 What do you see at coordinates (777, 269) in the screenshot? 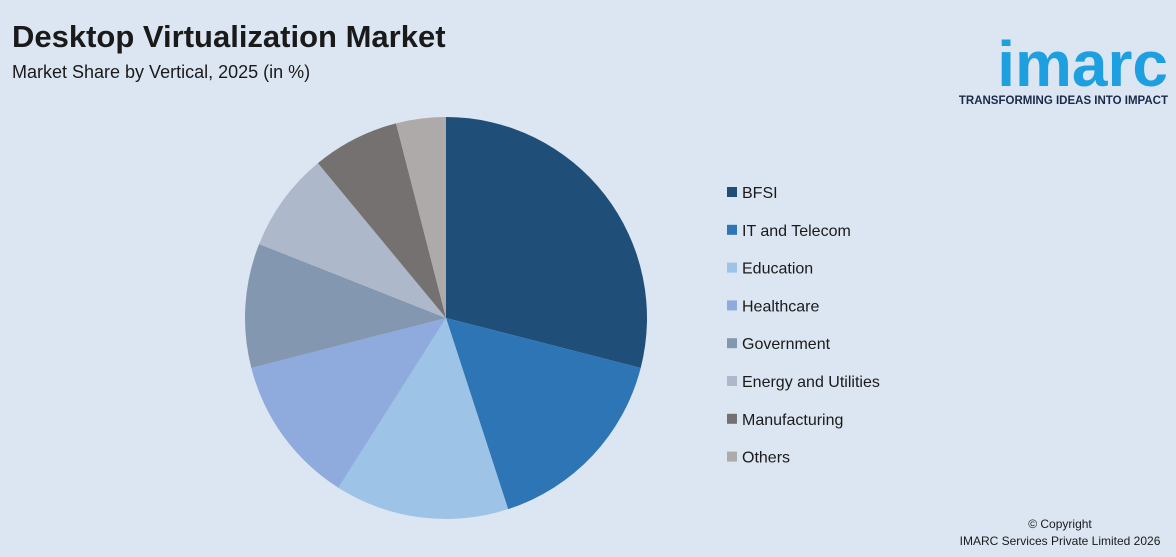
I see `legend-label: Education` at bounding box center [777, 269].